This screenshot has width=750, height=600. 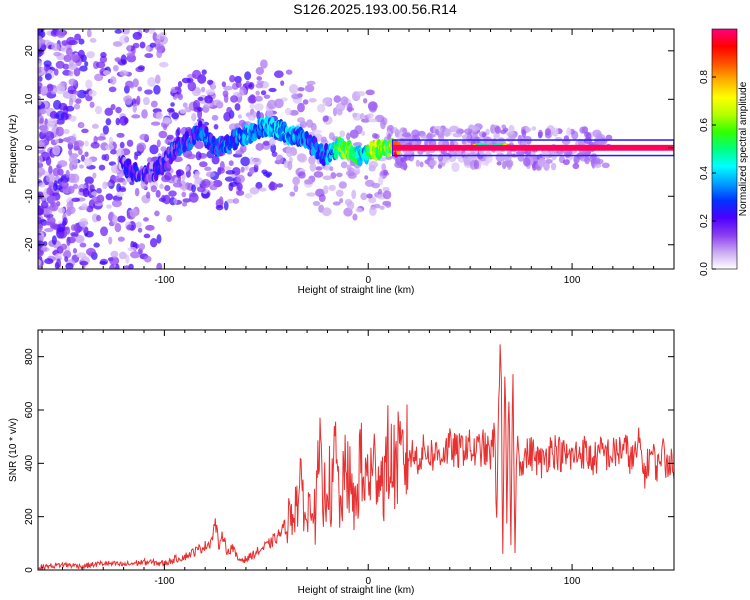 What do you see at coordinates (29, 51) in the screenshot?
I see `spectrogram-y-tick-label: 20` at bounding box center [29, 51].